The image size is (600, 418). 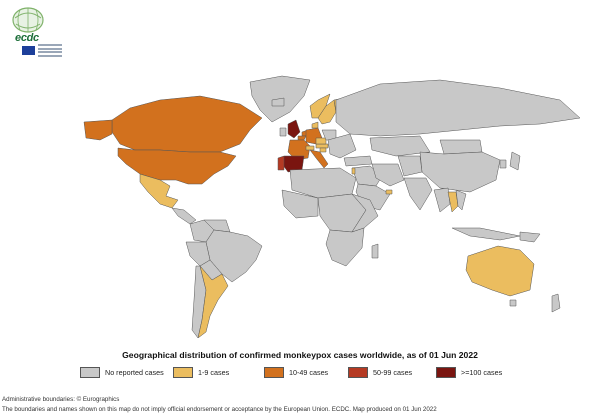 What do you see at coordinates (134, 372) in the screenshot?
I see `legend-label: No reported cases` at bounding box center [134, 372].